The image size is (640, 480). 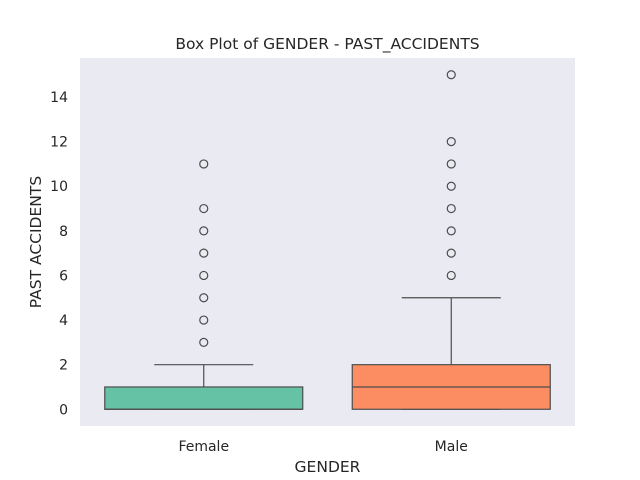 I want to click on y-tick-label: 8, so click(x=63, y=232).